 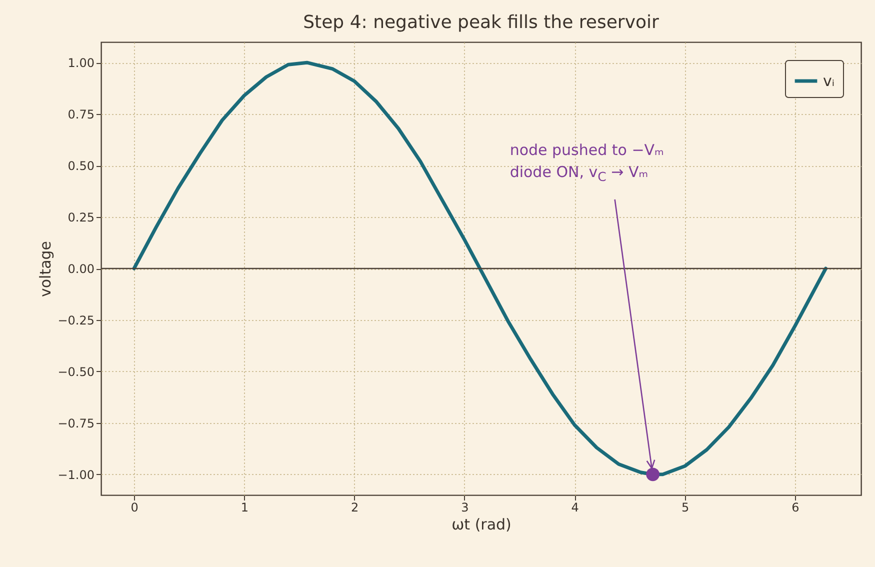 What do you see at coordinates (481, 22) in the screenshot?
I see `chart-title: Step 4: negative peak fills the reservoir` at bounding box center [481, 22].